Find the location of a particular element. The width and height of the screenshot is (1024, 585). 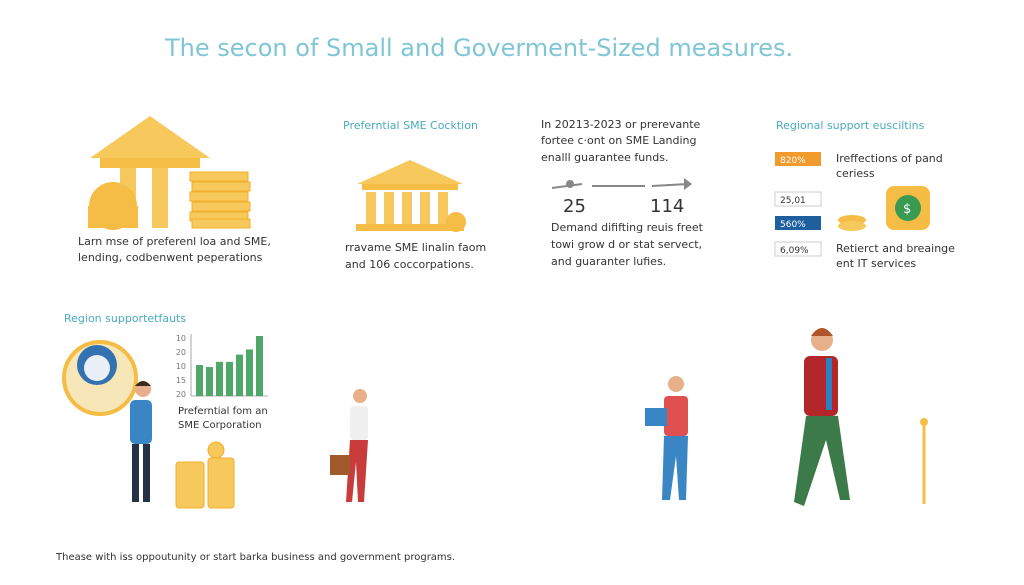

heading: Regional support eusciltins is located at coordinates (850, 125).